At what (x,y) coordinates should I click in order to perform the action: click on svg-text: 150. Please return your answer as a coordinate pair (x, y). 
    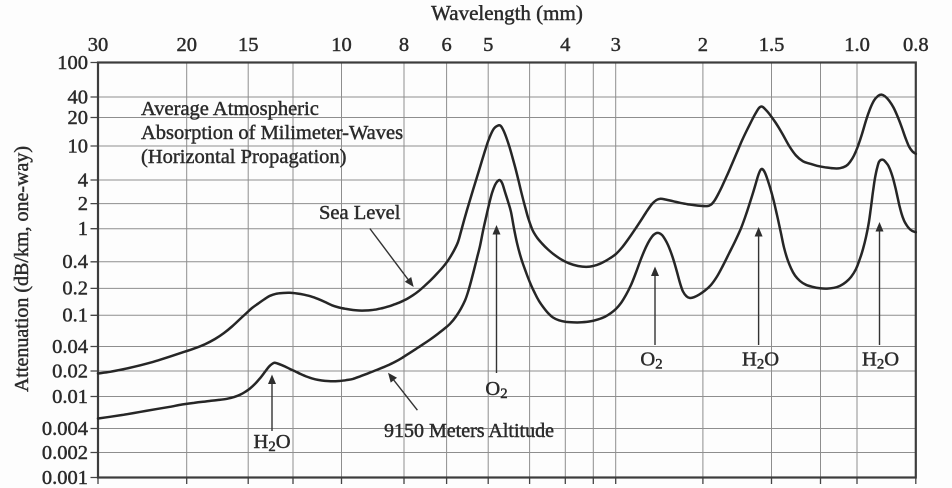
    Looking at the image, I should click on (703, 487).